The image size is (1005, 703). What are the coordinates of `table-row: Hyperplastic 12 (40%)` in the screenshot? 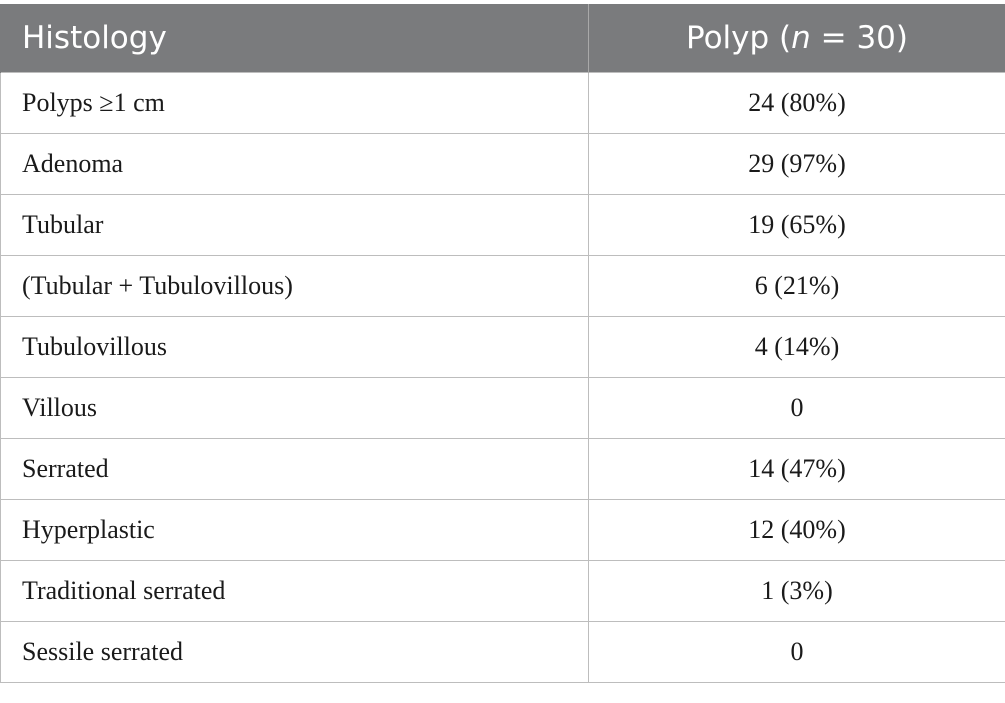 It's located at (502, 530).